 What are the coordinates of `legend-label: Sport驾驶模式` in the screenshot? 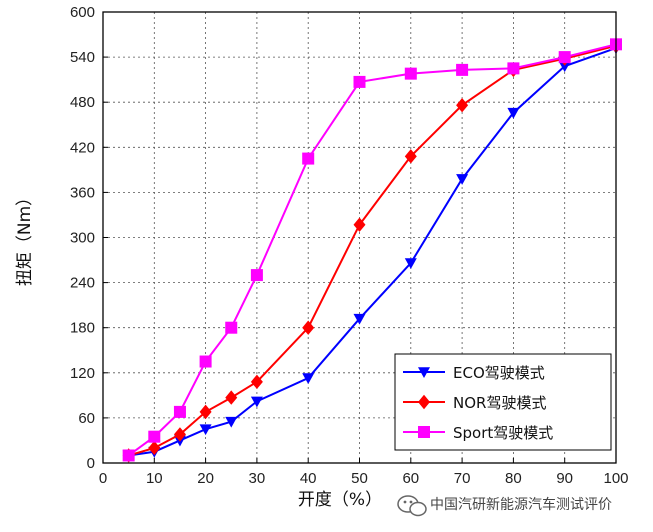 It's located at (503, 433).